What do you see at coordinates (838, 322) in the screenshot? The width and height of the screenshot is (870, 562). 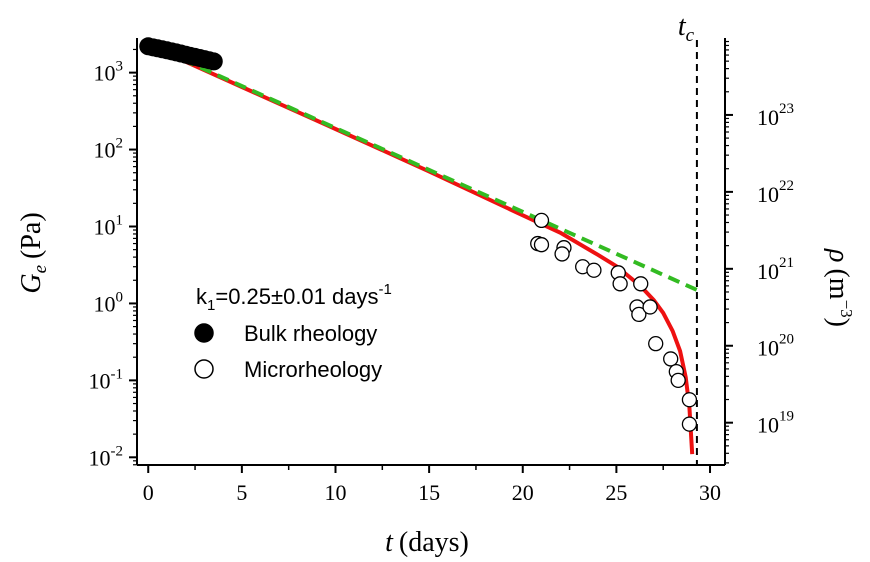 I see `right-y-axis-close: )` at bounding box center [838, 322].